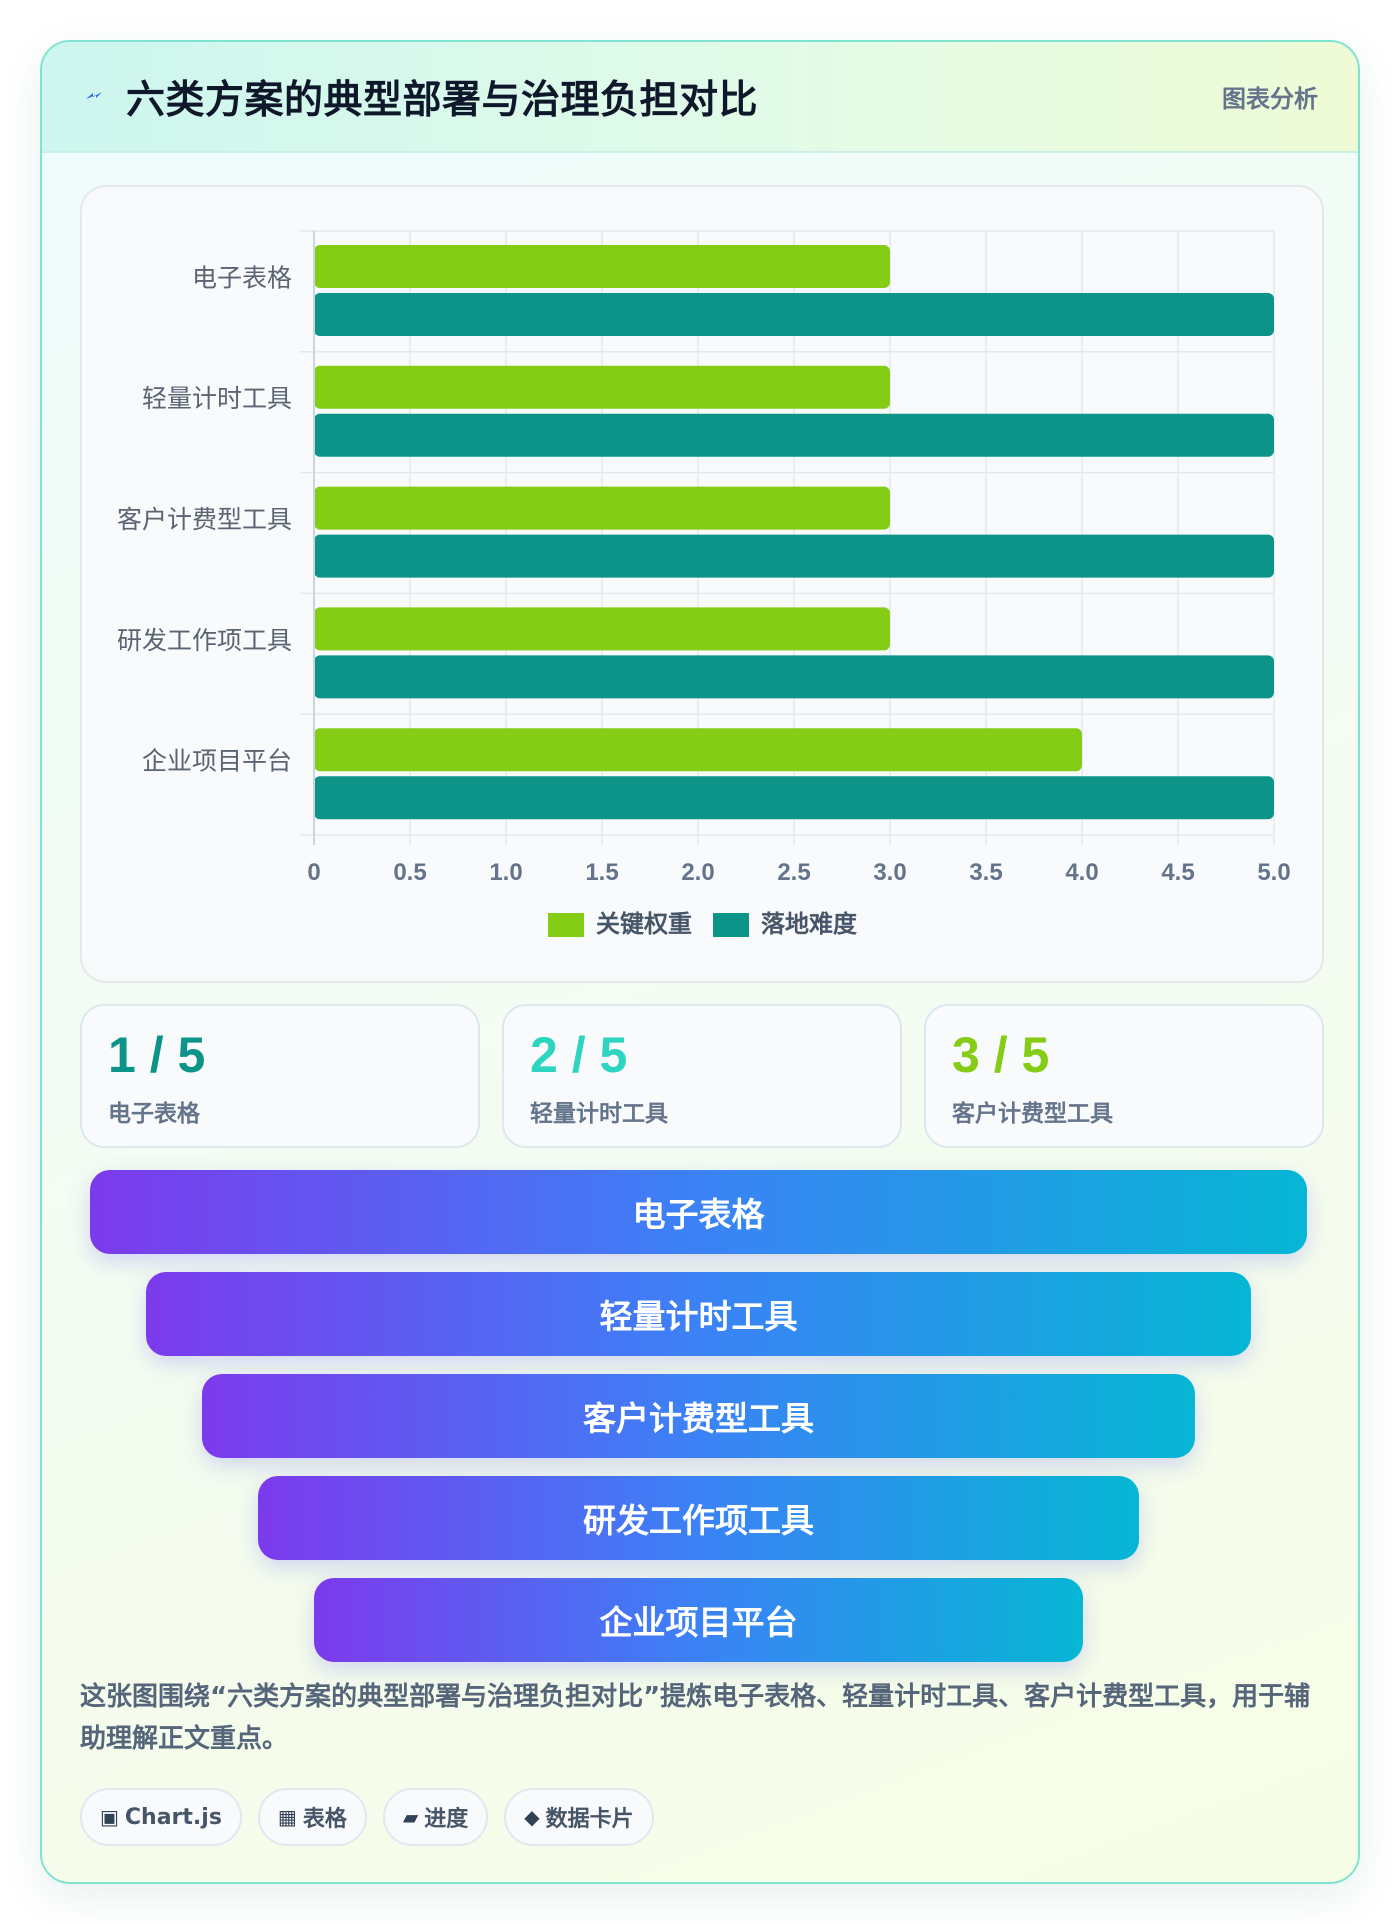  I want to click on stat-label: 电子表格, so click(154, 1114).